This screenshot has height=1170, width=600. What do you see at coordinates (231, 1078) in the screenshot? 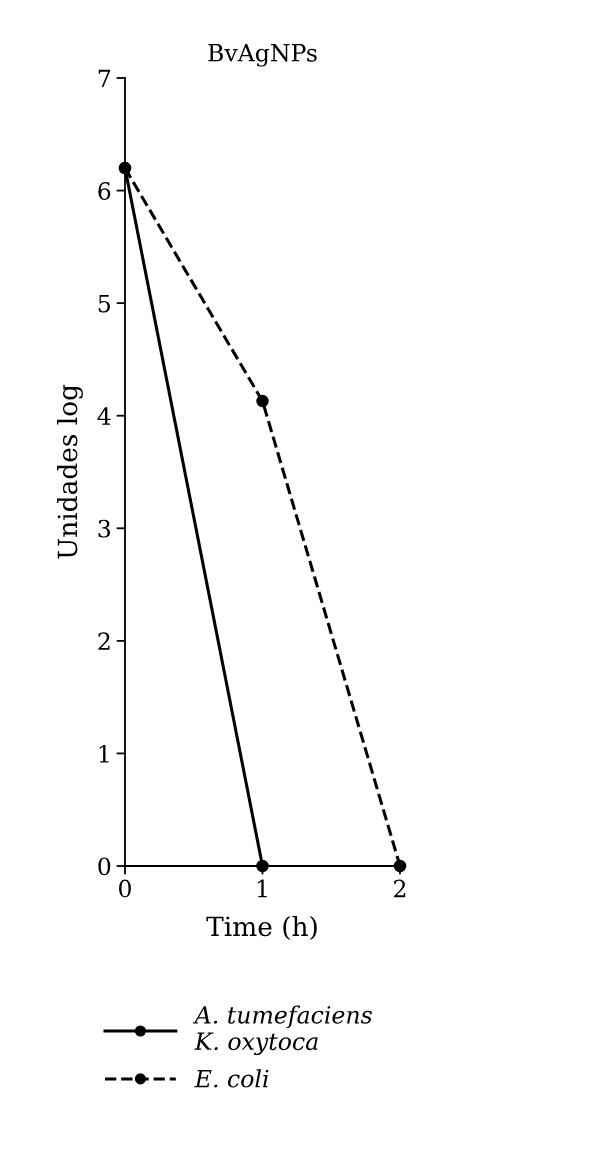
I see `legend-label: E. coli` at bounding box center [231, 1078].